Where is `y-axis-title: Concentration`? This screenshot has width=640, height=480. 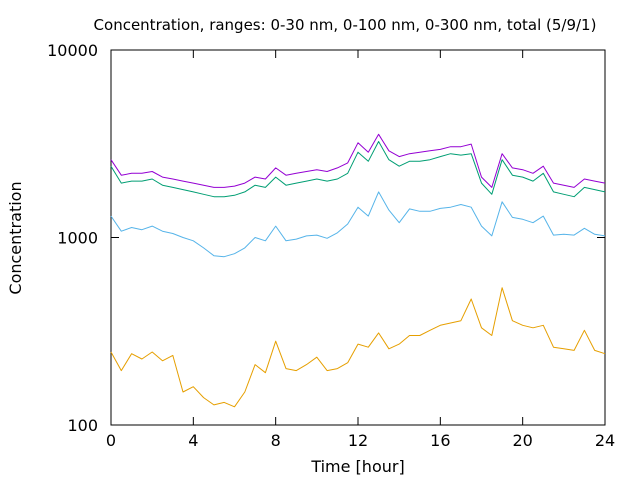
y-axis-title: Concentration is located at coordinates (15, 237).